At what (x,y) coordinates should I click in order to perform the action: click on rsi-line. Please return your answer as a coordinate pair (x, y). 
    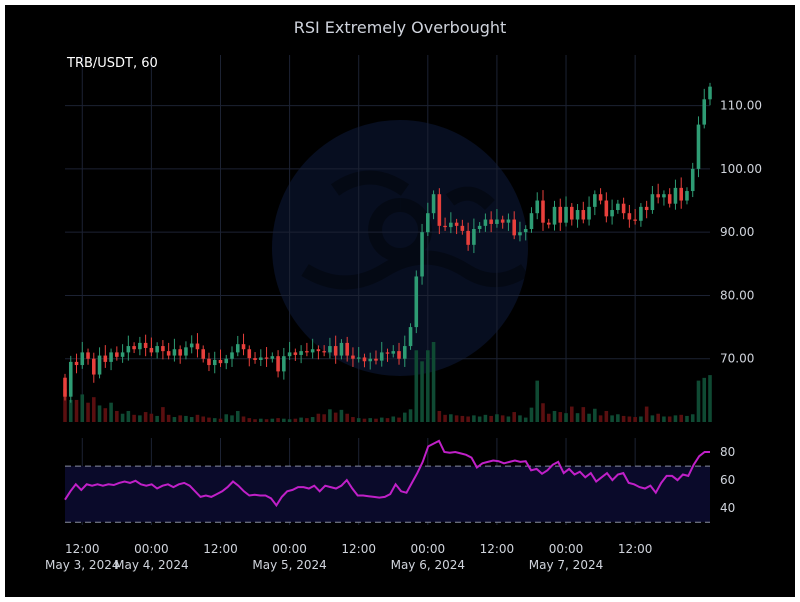
    Looking at the image, I should click on (387, 473).